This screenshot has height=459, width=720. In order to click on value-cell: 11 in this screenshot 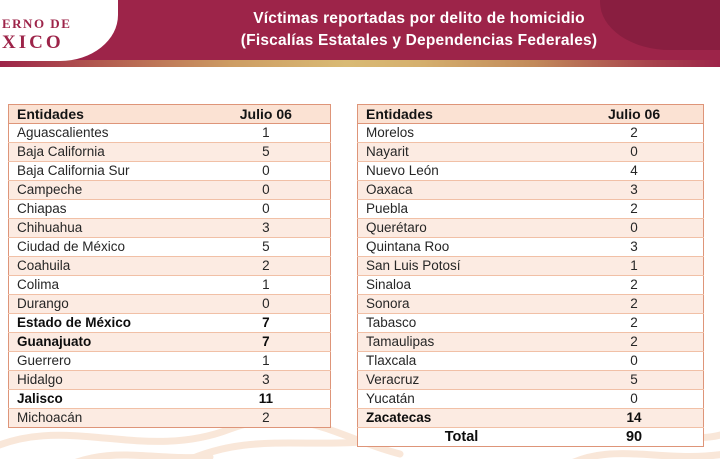, I will do `click(266, 399)`.